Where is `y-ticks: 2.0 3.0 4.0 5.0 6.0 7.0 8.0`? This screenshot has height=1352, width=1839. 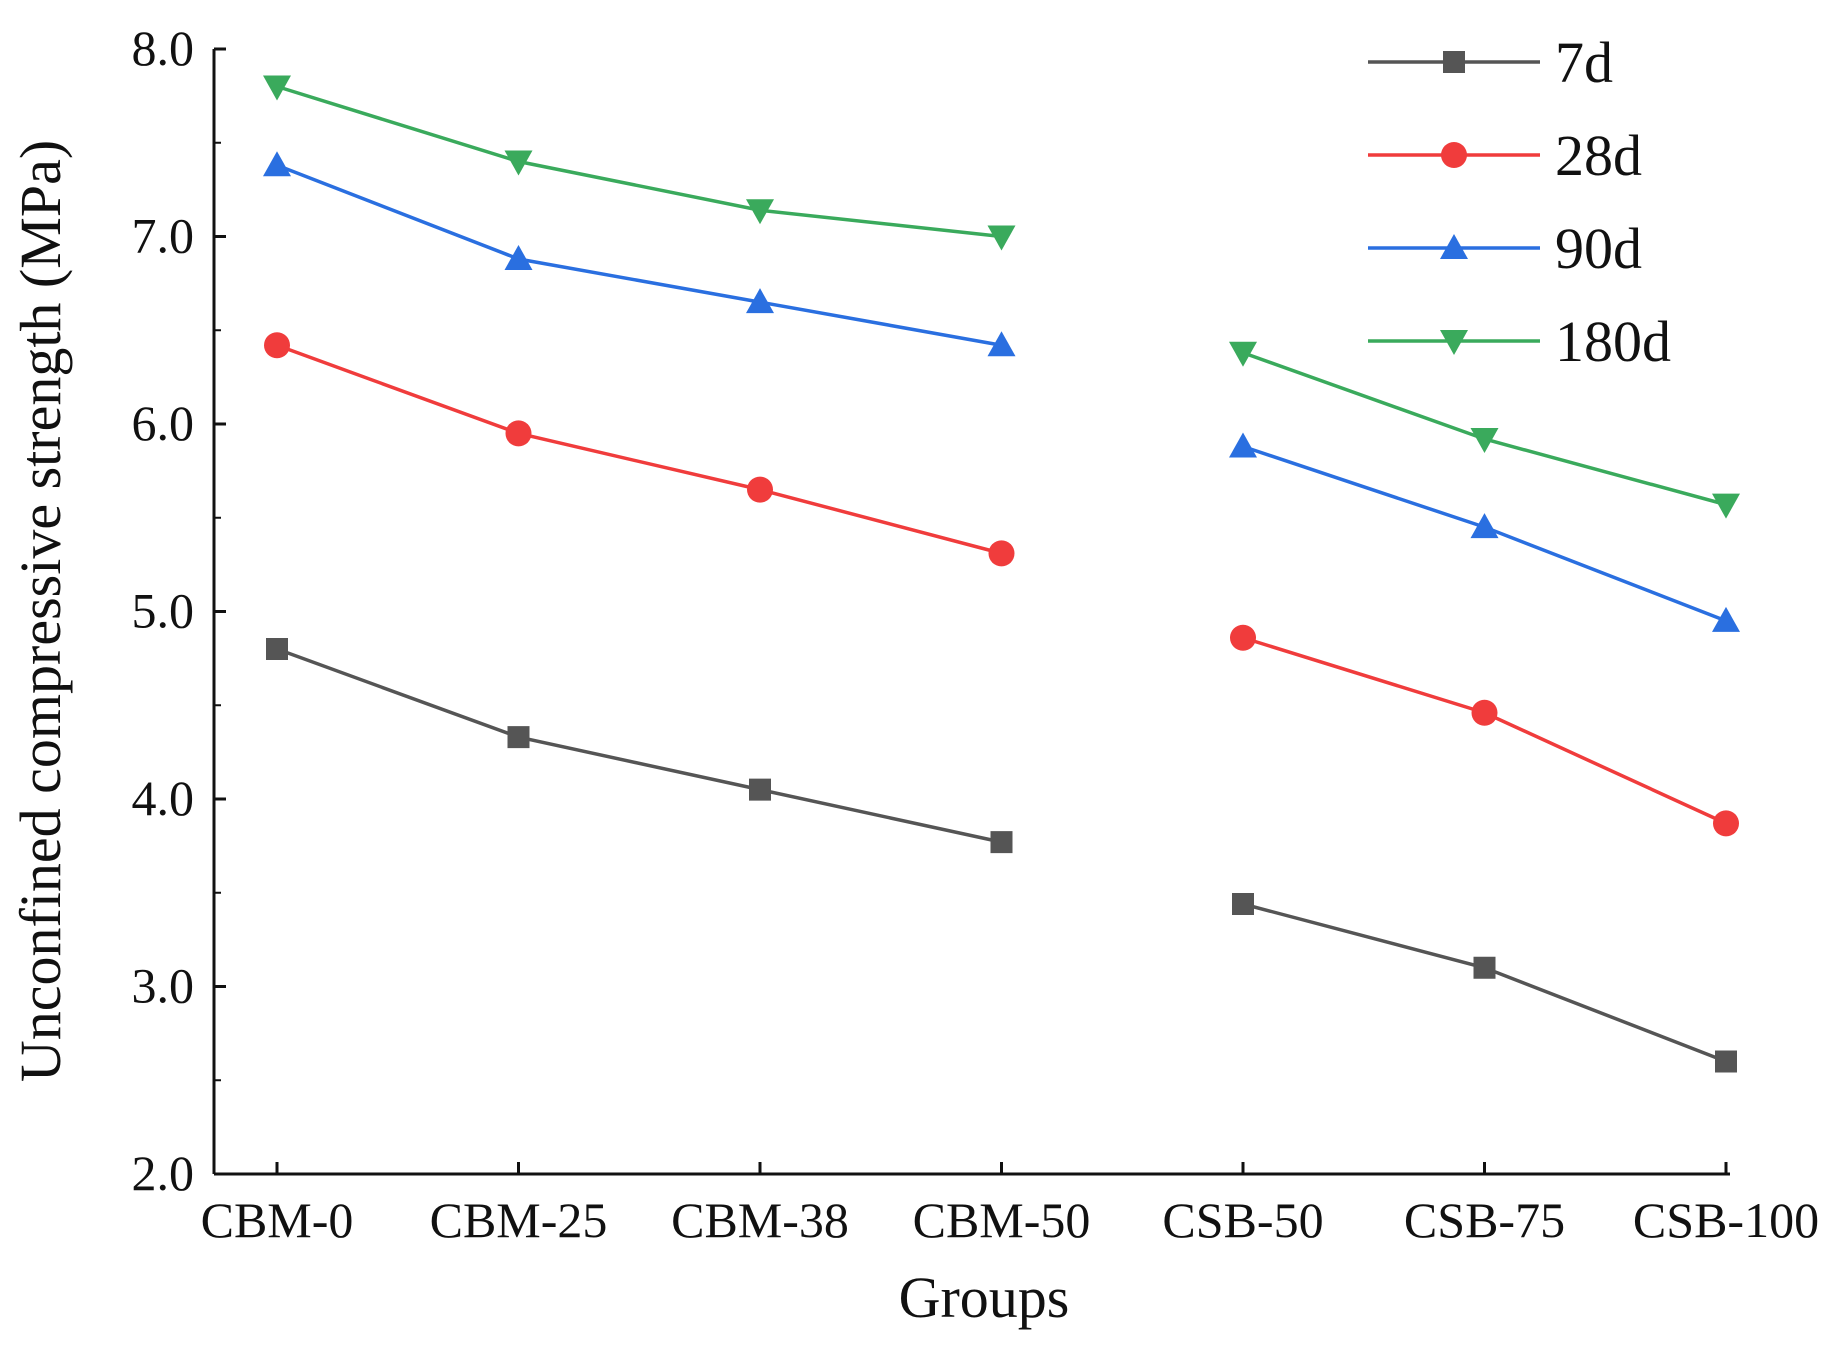
y-ticks: 2.0 3.0 4.0 5.0 6.0 7.0 8.0 is located at coordinates (179, 610).